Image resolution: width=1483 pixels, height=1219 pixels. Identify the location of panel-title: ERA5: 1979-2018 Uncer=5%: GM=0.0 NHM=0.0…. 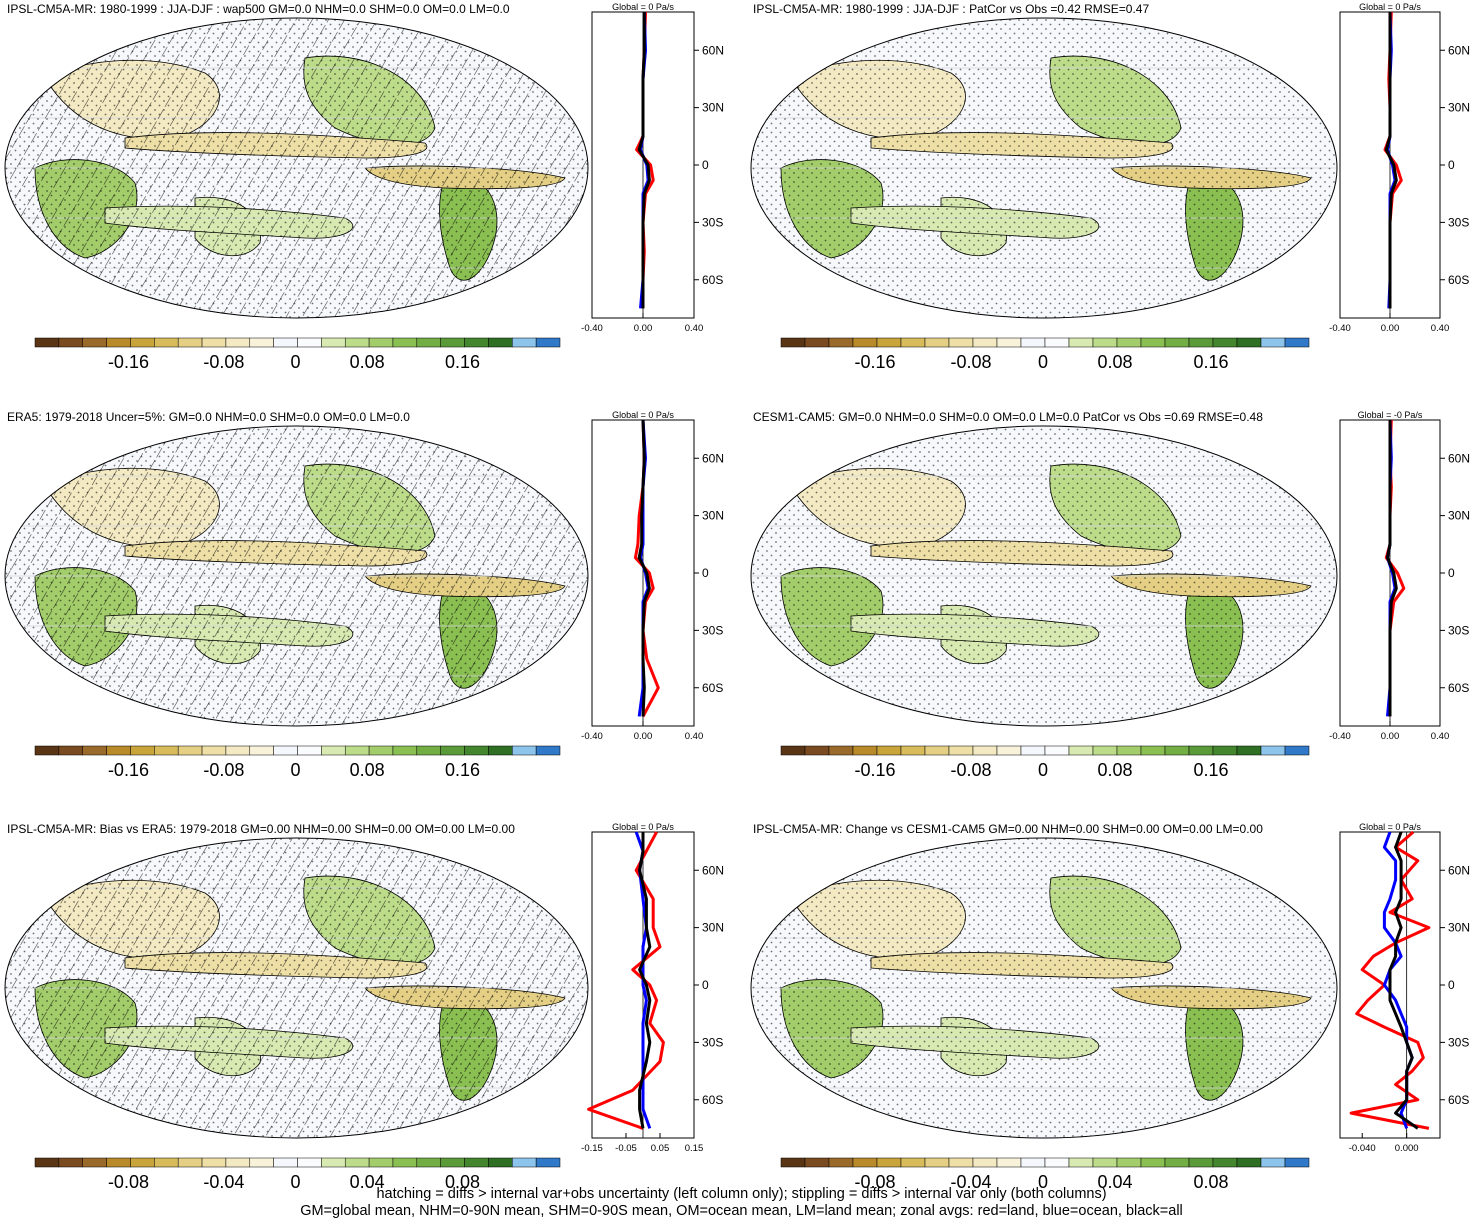
(208, 417).